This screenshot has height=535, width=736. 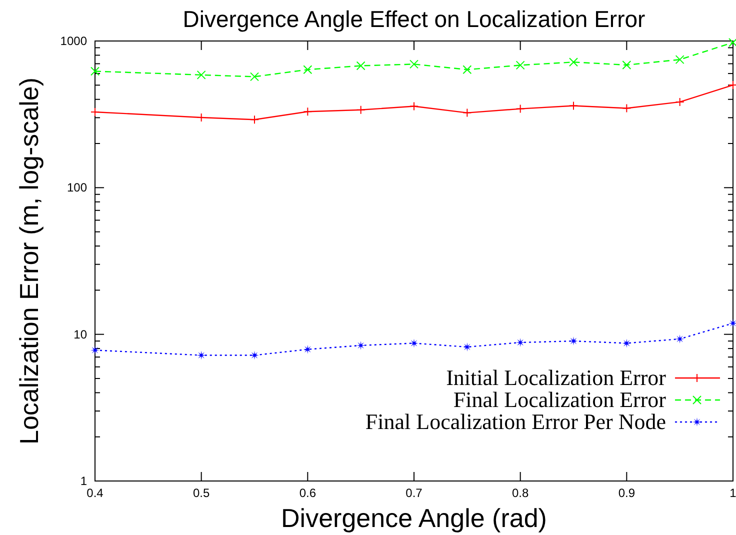 I want to click on legend-label: Final Localization Error, so click(x=560, y=399).